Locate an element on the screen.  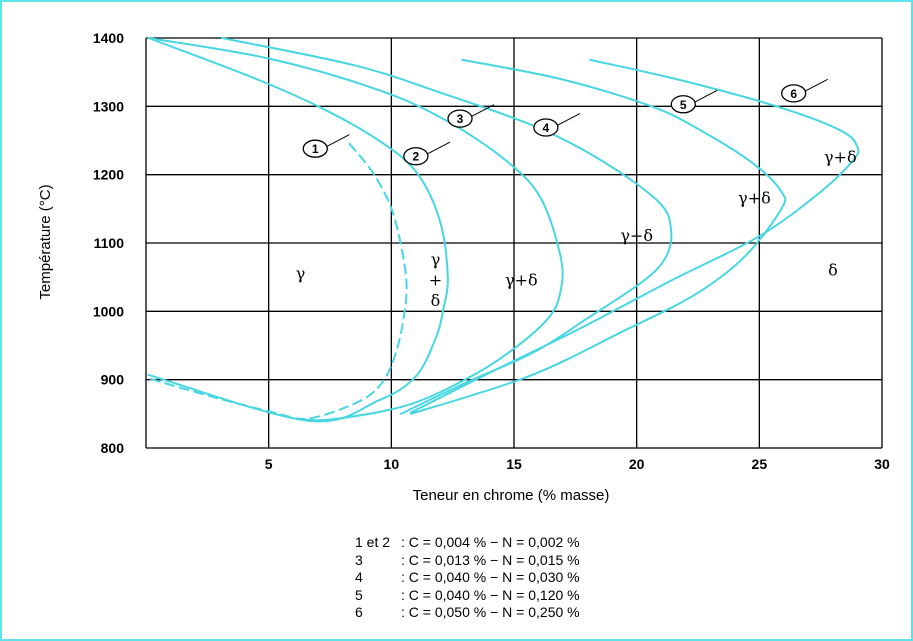
legend-row: 1 et 2 : C = 0,004 % − N = 0,002 % is located at coordinates (467, 543).